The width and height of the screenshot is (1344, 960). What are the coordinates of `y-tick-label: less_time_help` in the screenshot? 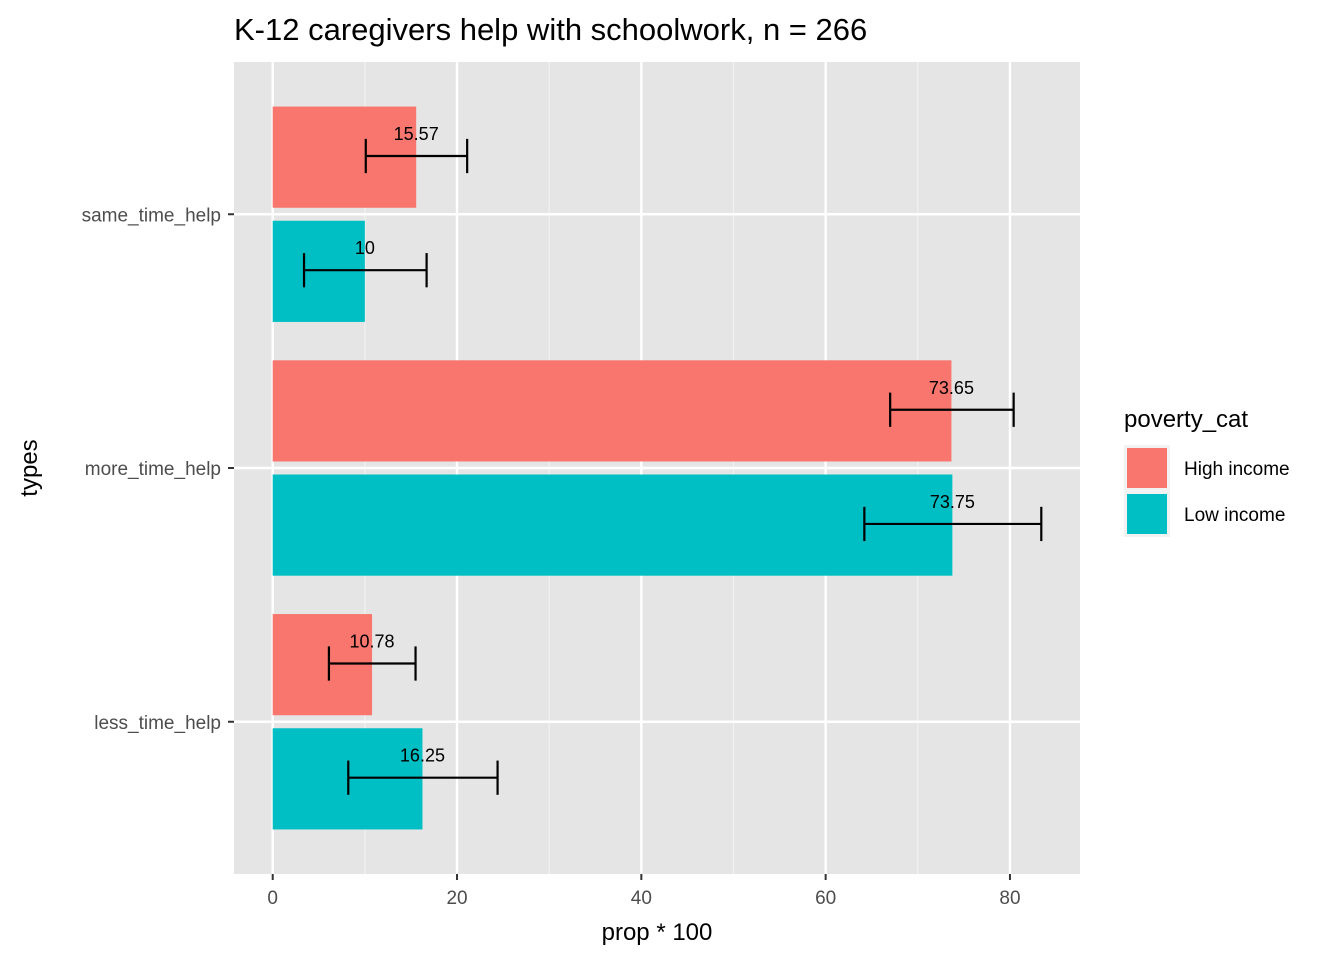 It's located at (157, 723).